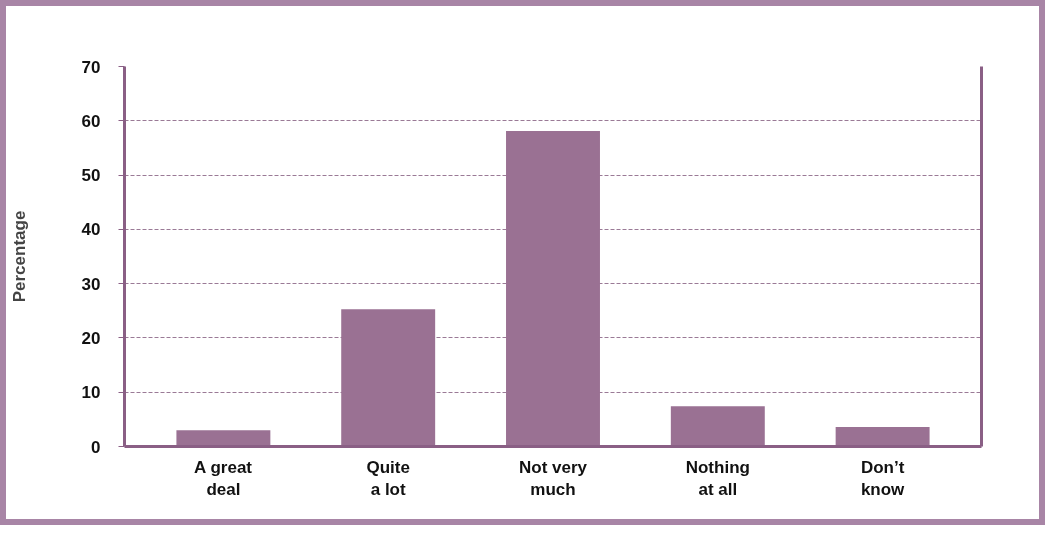 This screenshot has width=1057, height=537. What do you see at coordinates (91, 284) in the screenshot?
I see `y-tick-label: 30` at bounding box center [91, 284].